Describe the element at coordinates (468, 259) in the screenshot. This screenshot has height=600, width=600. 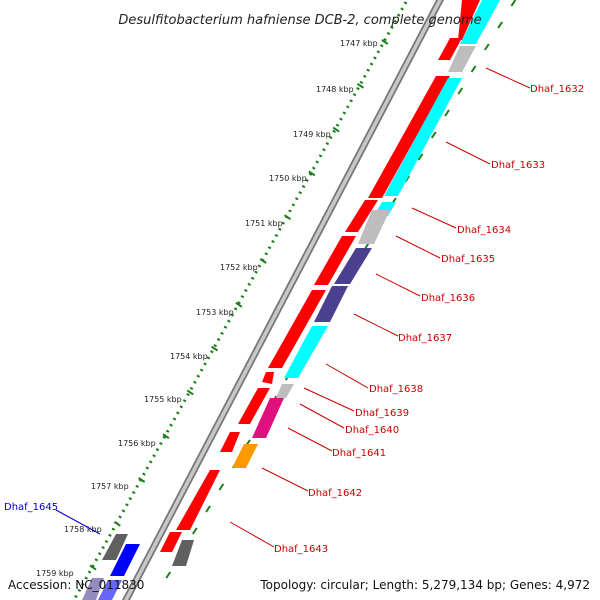
I see `gene-label: Dhaf_1635` at that location.